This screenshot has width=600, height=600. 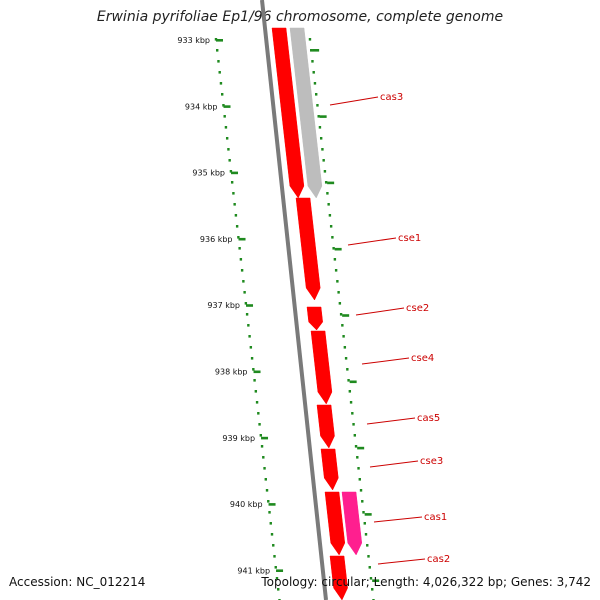 I want to click on gene-label-cse2: cse2, so click(x=417, y=308).